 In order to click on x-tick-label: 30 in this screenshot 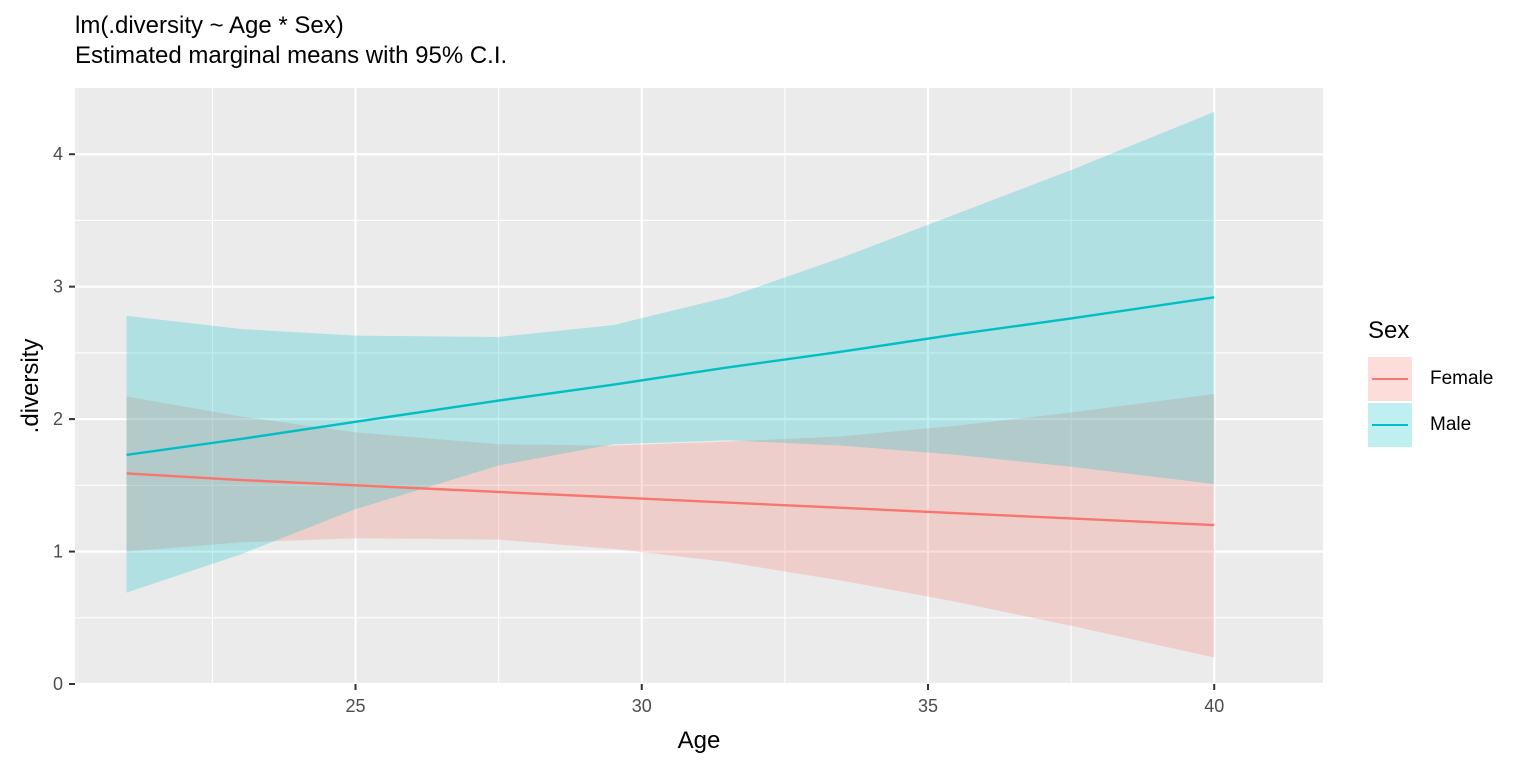, I will do `click(642, 706)`.